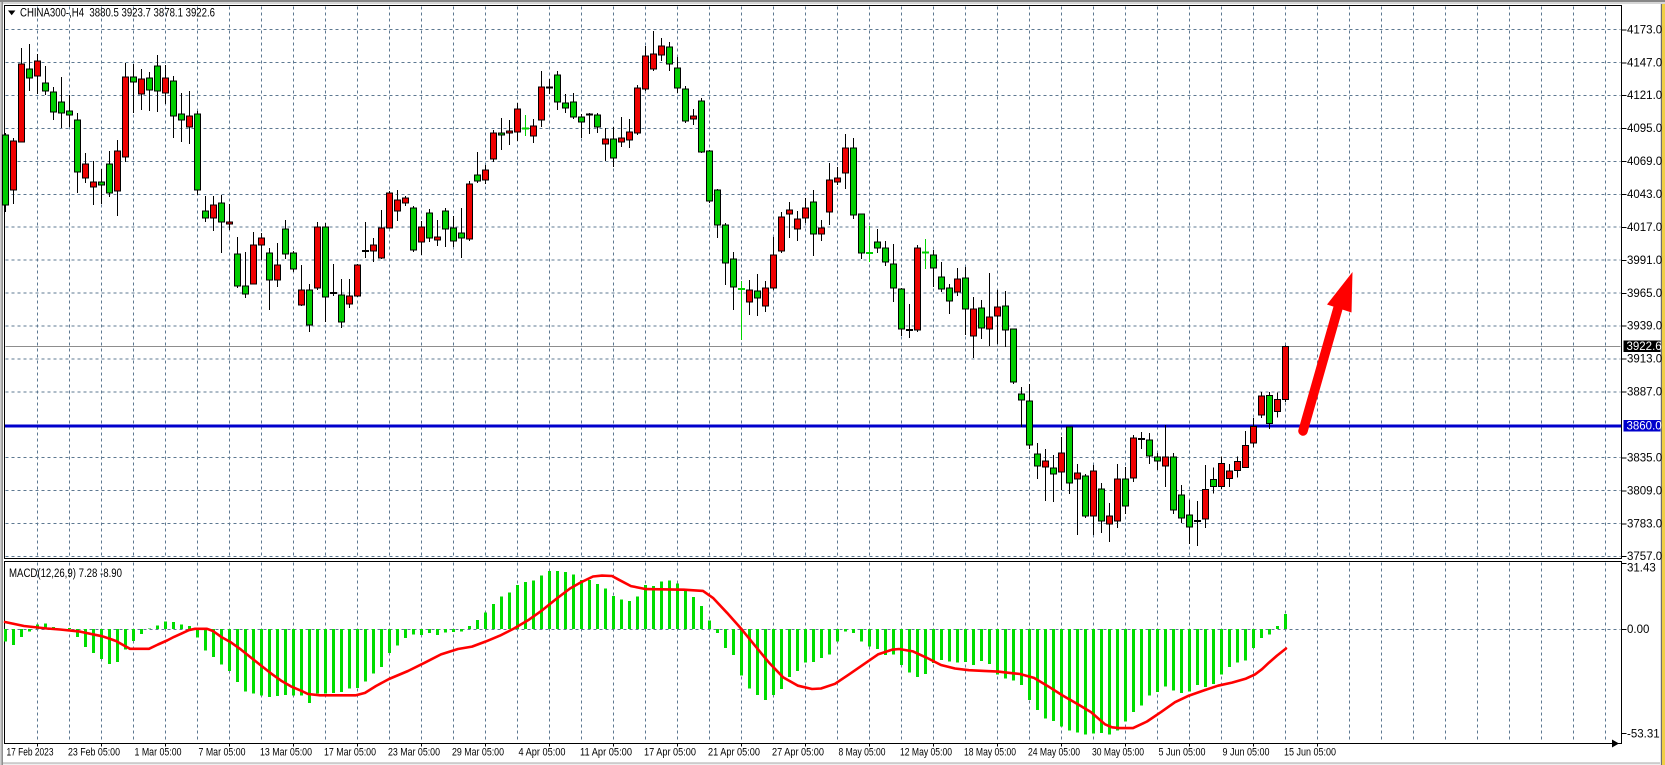  I want to click on svg-text: 3860.0, so click(1644, 427).